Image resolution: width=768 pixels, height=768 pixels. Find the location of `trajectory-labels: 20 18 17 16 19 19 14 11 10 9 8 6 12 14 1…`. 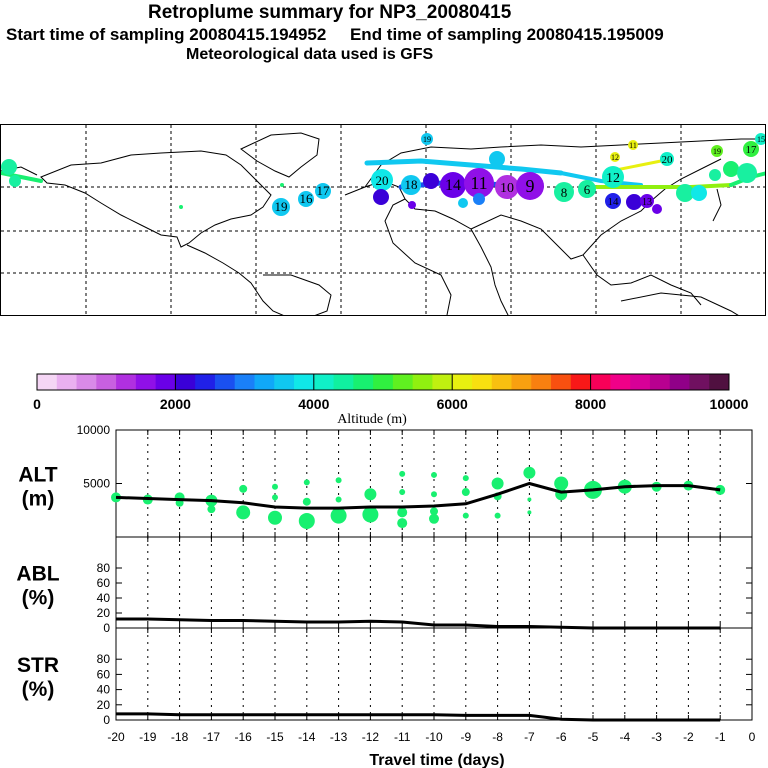

trajectory-labels: 20 18 17 16 19 19 14 11 10 9 8 6 12 14 1… is located at coordinates (520, 174).